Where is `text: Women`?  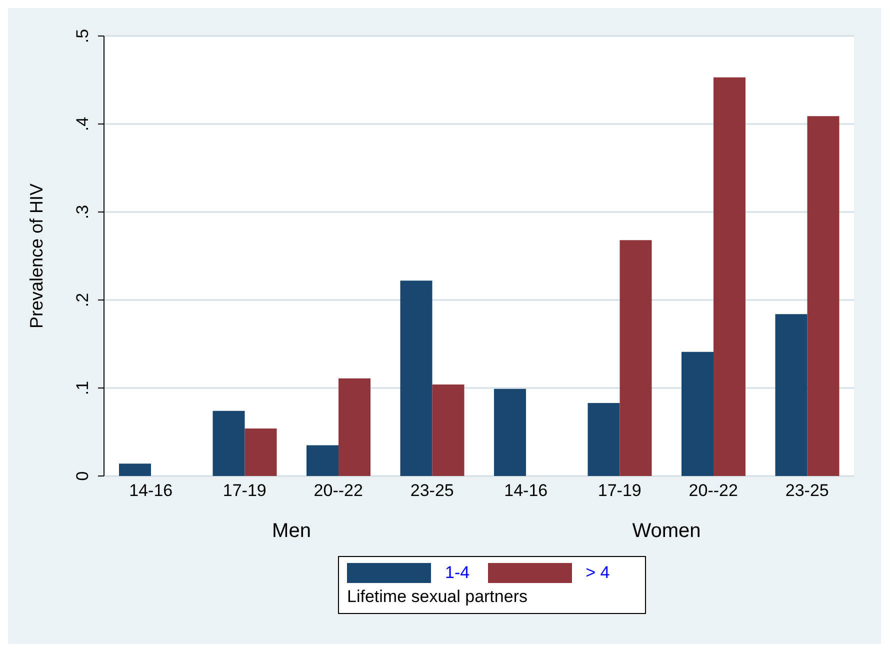 text: Women is located at coordinates (666, 531).